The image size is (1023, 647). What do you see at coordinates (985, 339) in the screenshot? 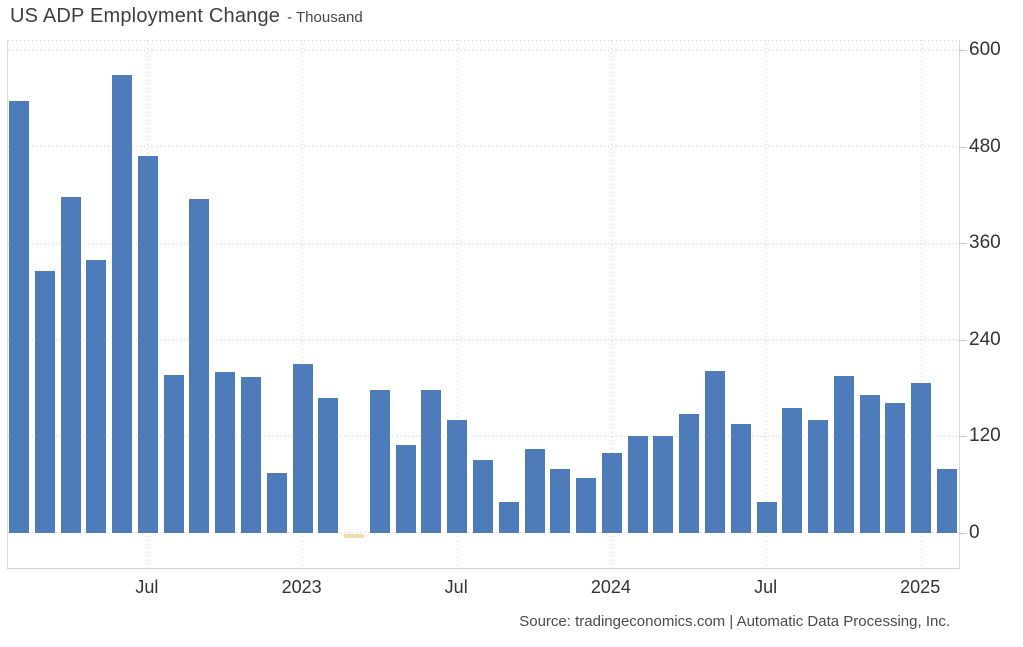
I see `y-axis-label: 240` at bounding box center [985, 339].